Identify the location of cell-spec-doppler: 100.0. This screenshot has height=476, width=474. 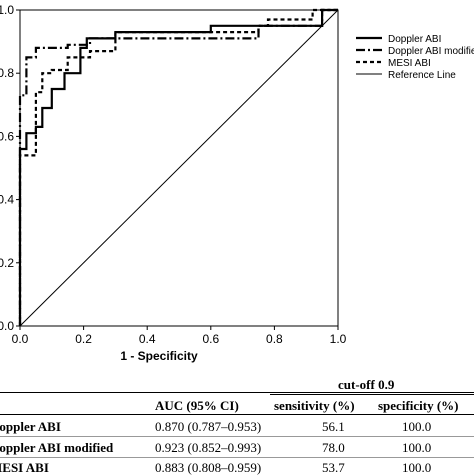
(417, 426).